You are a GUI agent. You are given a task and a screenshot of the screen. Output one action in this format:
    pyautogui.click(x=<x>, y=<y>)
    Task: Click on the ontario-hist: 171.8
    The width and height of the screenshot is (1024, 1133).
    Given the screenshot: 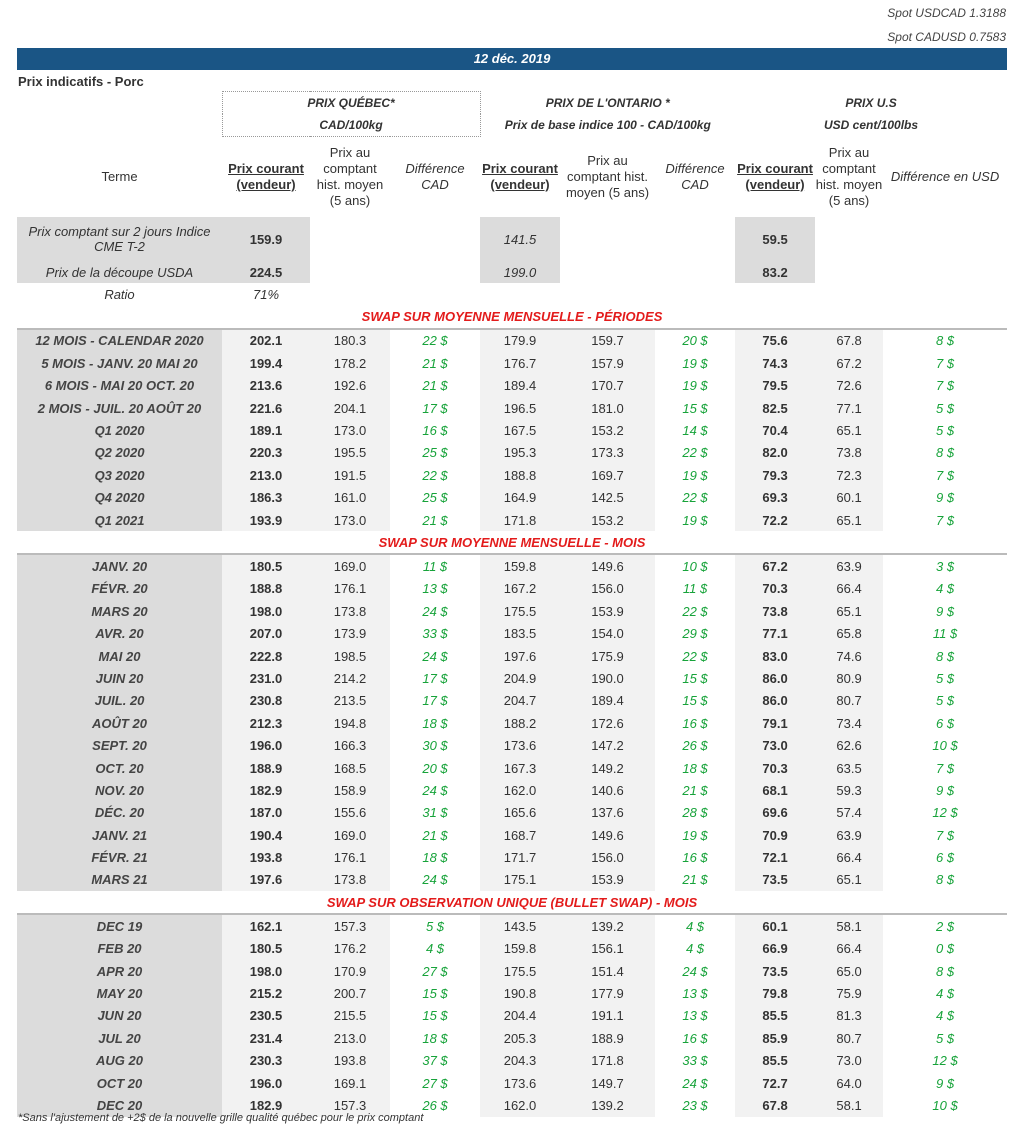 What is the action you would take?
    pyautogui.click(x=607, y=1060)
    